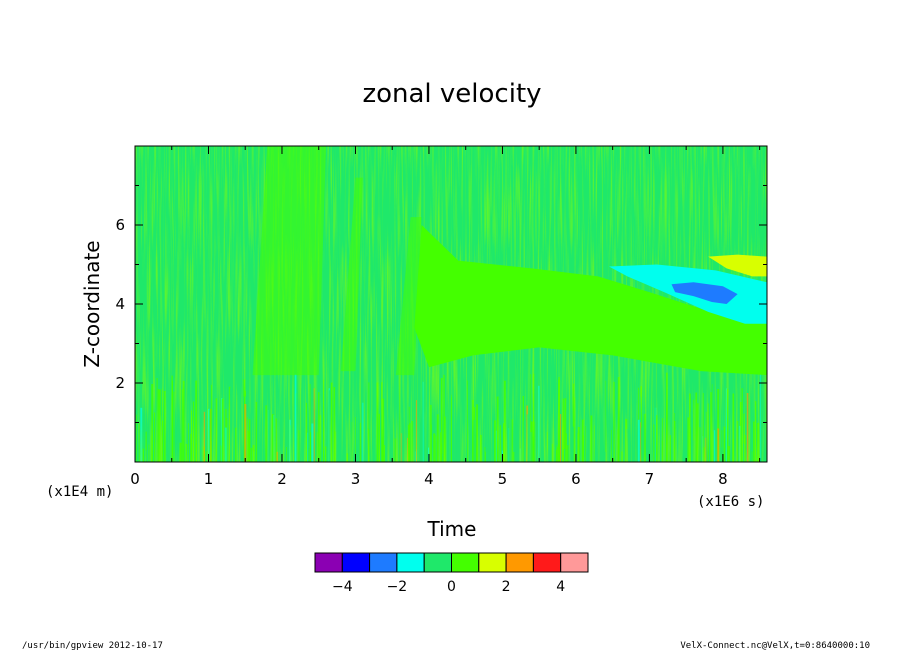 The height and width of the screenshot is (654, 904). What do you see at coordinates (451, 573) in the screenshot?
I see `colorbar: −4 −2 0 2 4` at bounding box center [451, 573].